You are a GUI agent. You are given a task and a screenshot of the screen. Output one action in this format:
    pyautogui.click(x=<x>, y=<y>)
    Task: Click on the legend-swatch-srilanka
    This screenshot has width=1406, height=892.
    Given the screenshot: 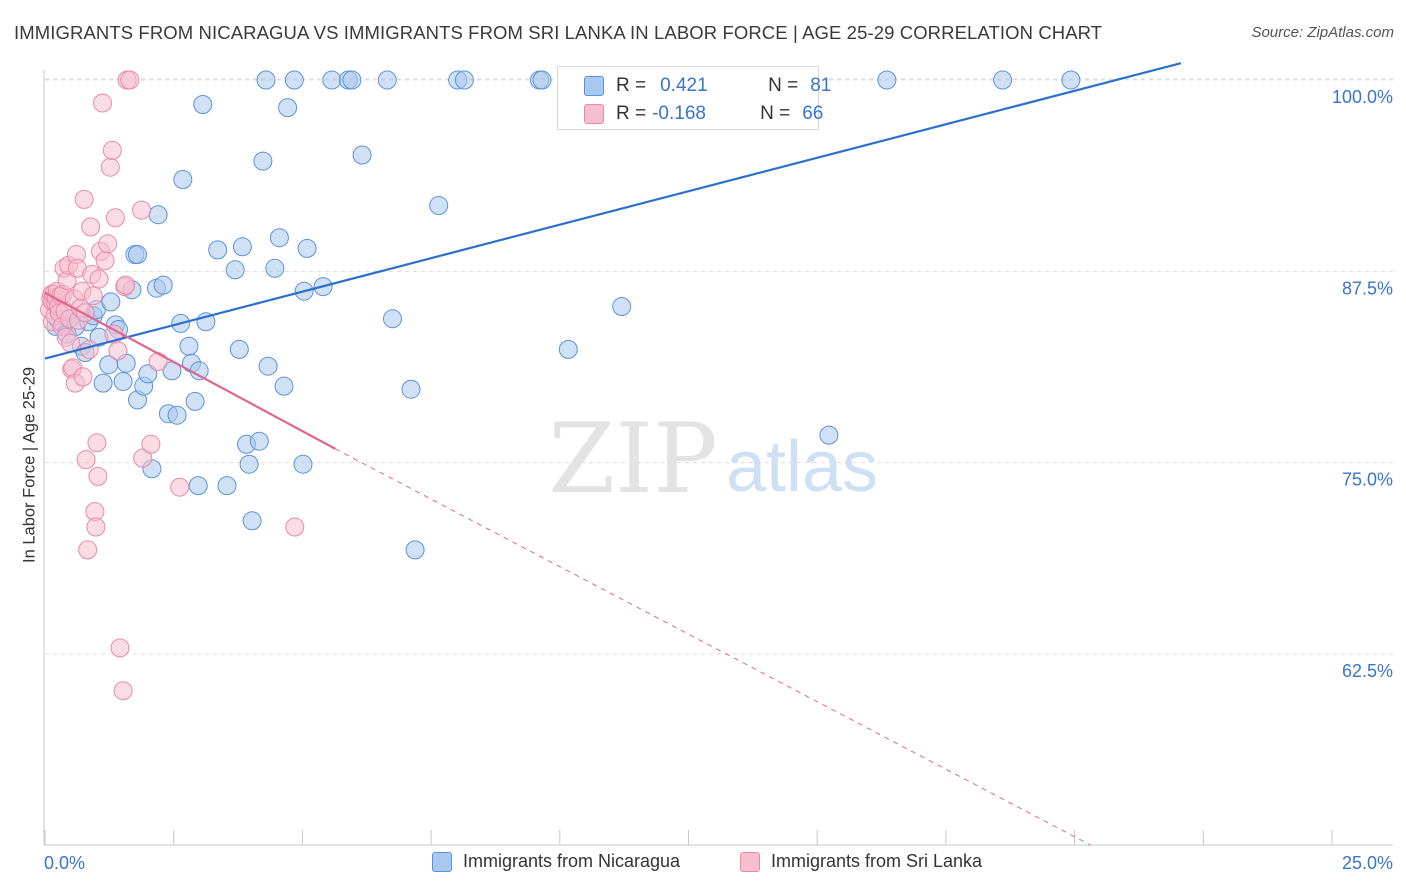 What is the action you would take?
    pyautogui.click(x=594, y=114)
    